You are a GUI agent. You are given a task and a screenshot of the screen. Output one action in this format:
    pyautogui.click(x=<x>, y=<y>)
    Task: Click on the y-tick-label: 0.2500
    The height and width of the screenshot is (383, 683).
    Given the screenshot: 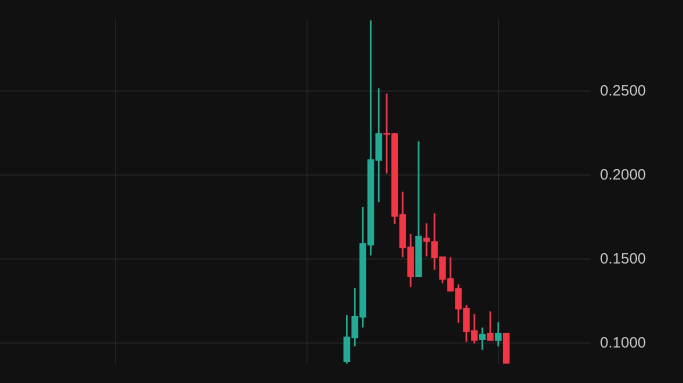 What is the action you would take?
    pyautogui.click(x=623, y=91)
    